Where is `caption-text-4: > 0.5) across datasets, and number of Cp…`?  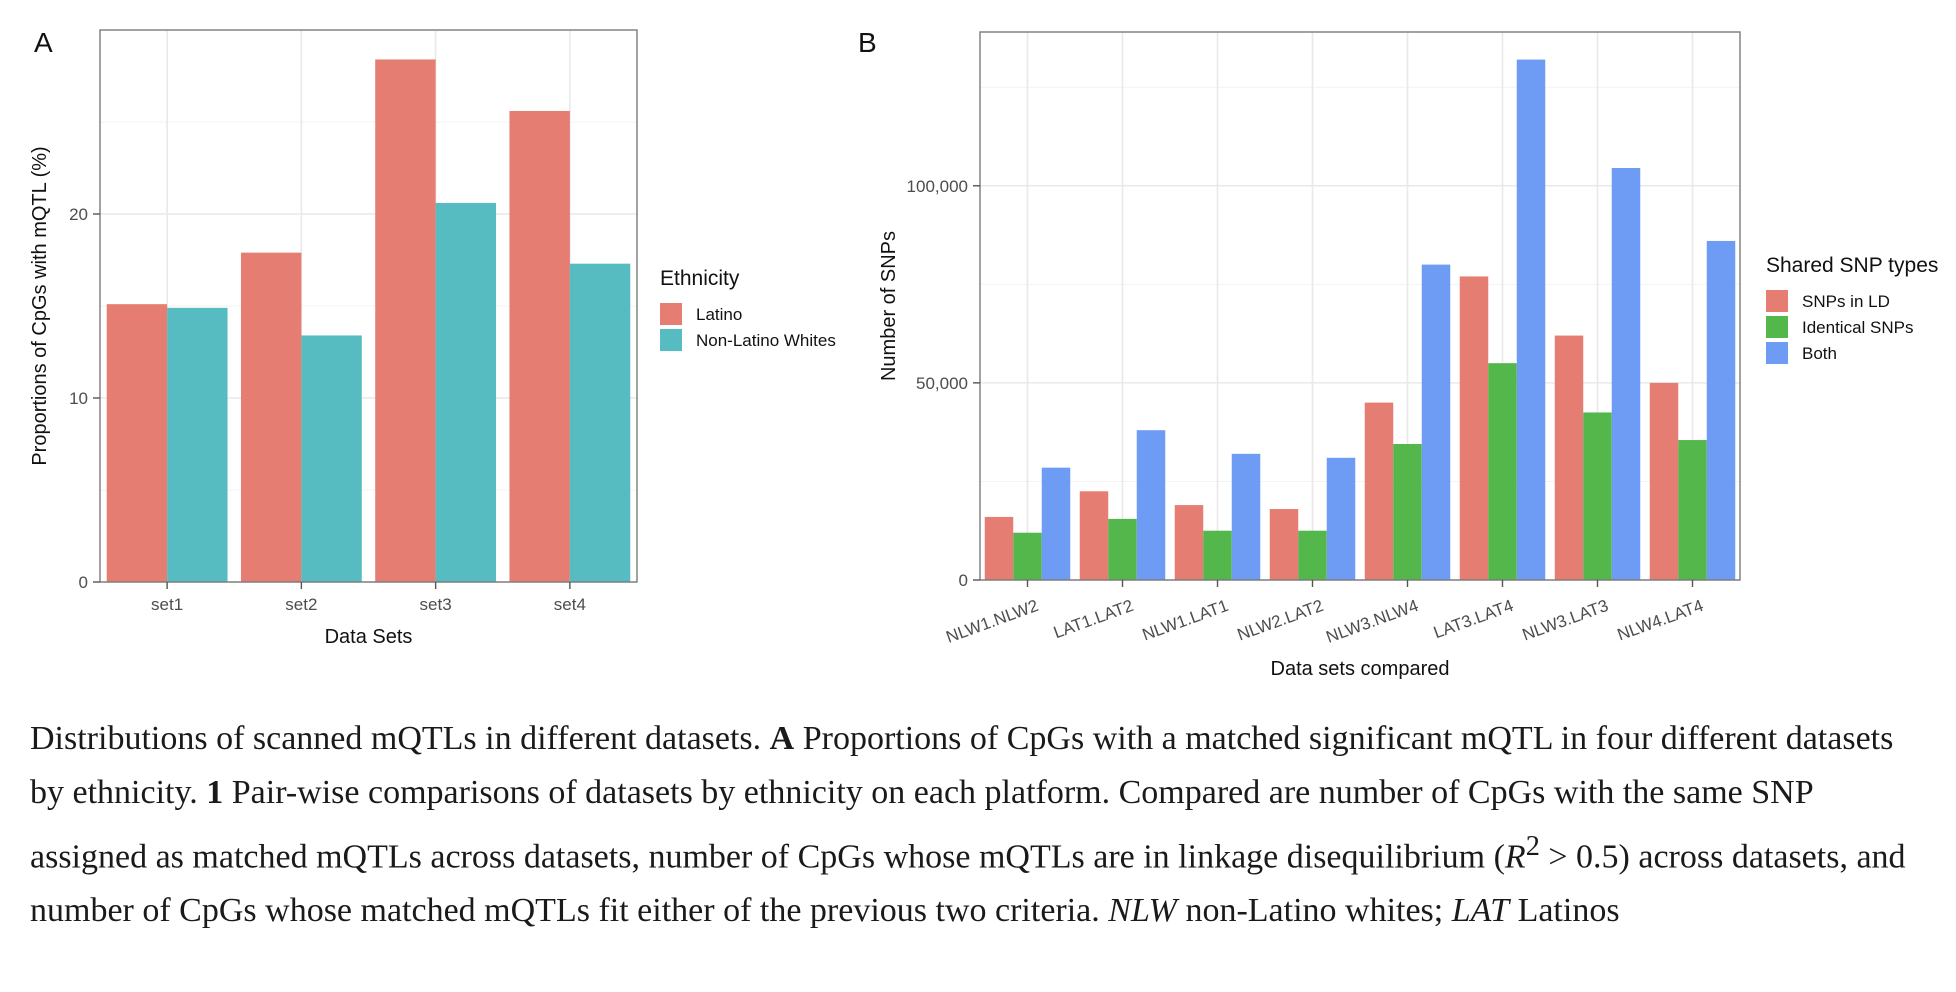 caption-text-4: > 0.5) across datasets, and number of Cp… is located at coordinates (968, 884).